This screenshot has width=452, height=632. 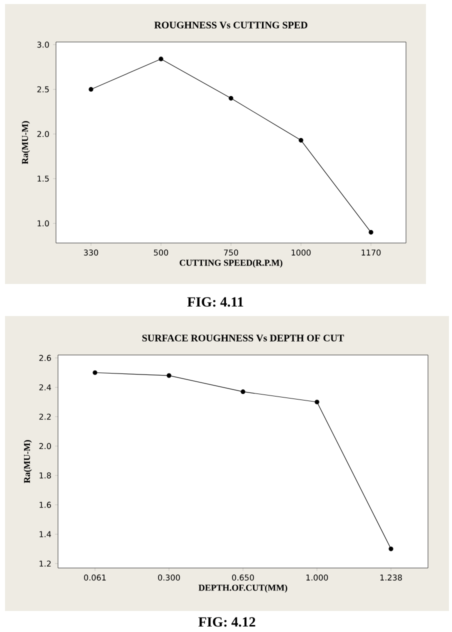 I want to click on x-tick-label: 330, so click(x=91, y=253).